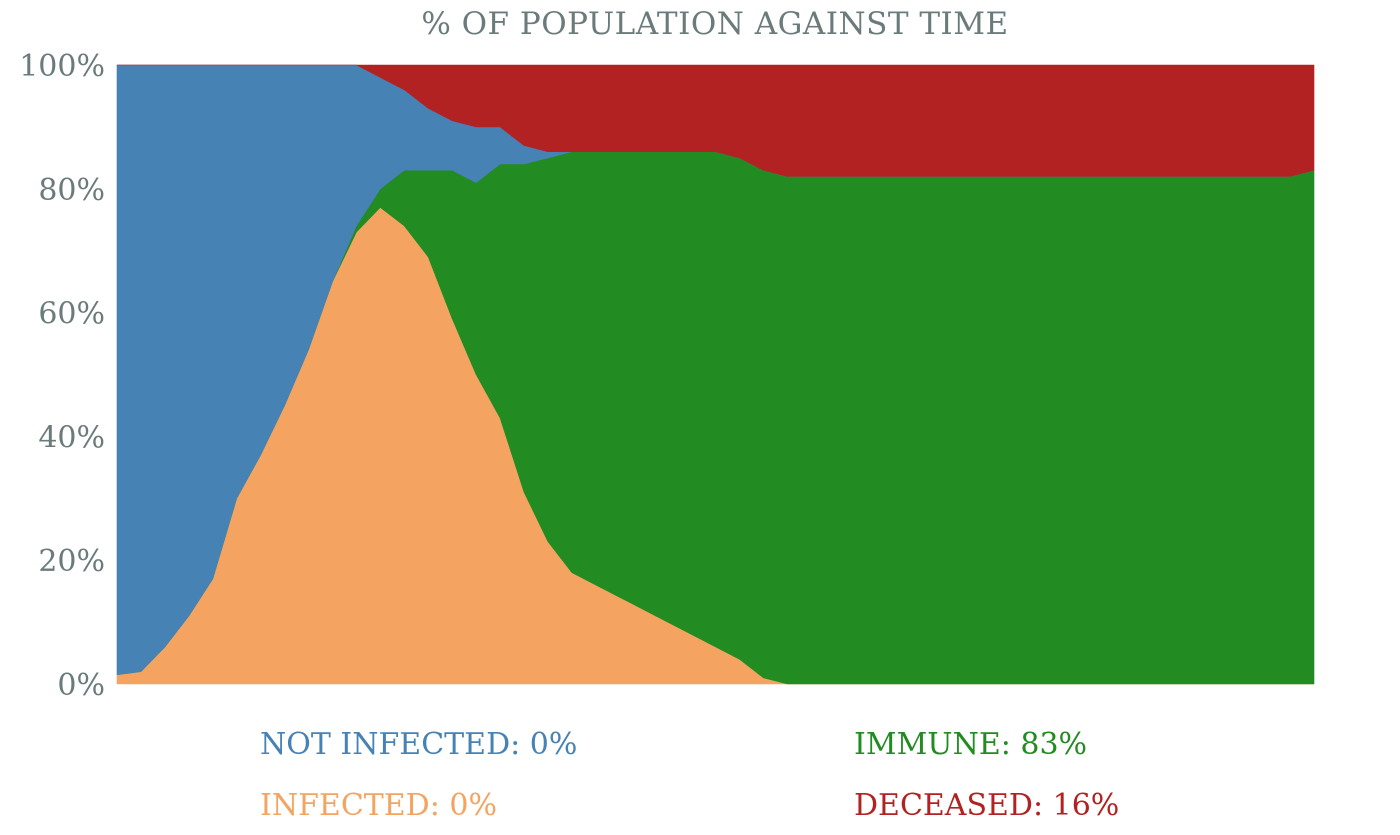 Image resolution: width=1400 pixels, height=835 pixels. Describe the element at coordinates (71, 190) in the screenshot. I see `y-tick-label: 80%` at that location.